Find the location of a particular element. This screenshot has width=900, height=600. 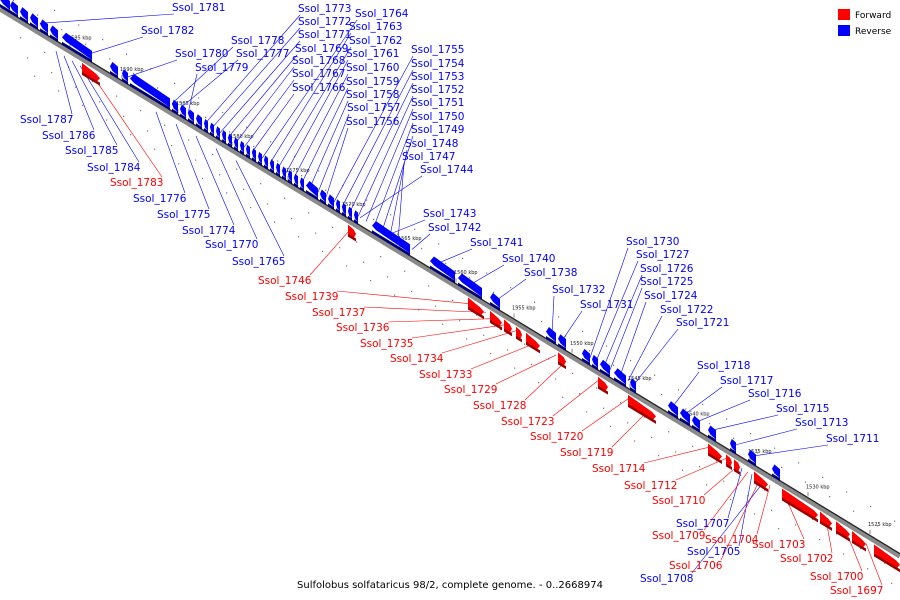

tick-label: 1525 kbp is located at coordinates (880, 525).